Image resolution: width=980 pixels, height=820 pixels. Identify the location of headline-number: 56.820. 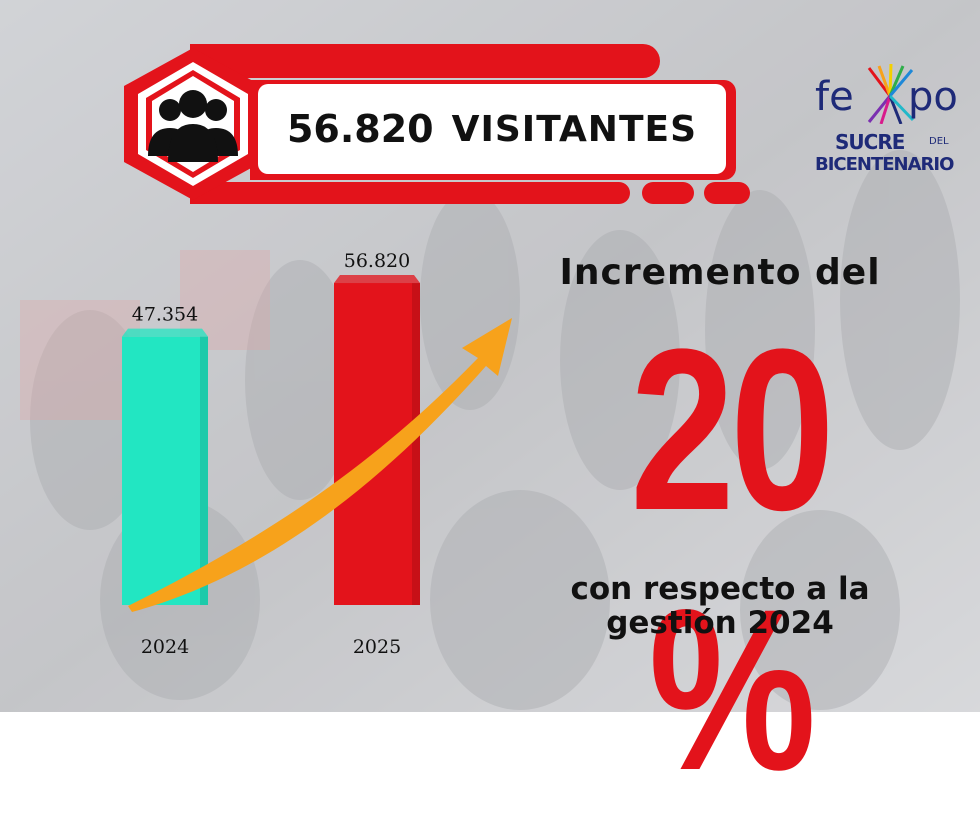
(360, 129).